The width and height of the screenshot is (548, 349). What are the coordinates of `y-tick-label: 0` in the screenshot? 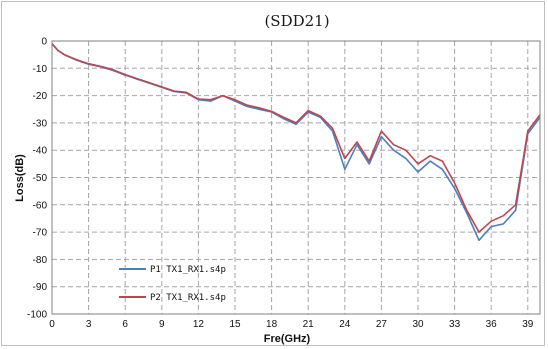 It's located at (44, 42).